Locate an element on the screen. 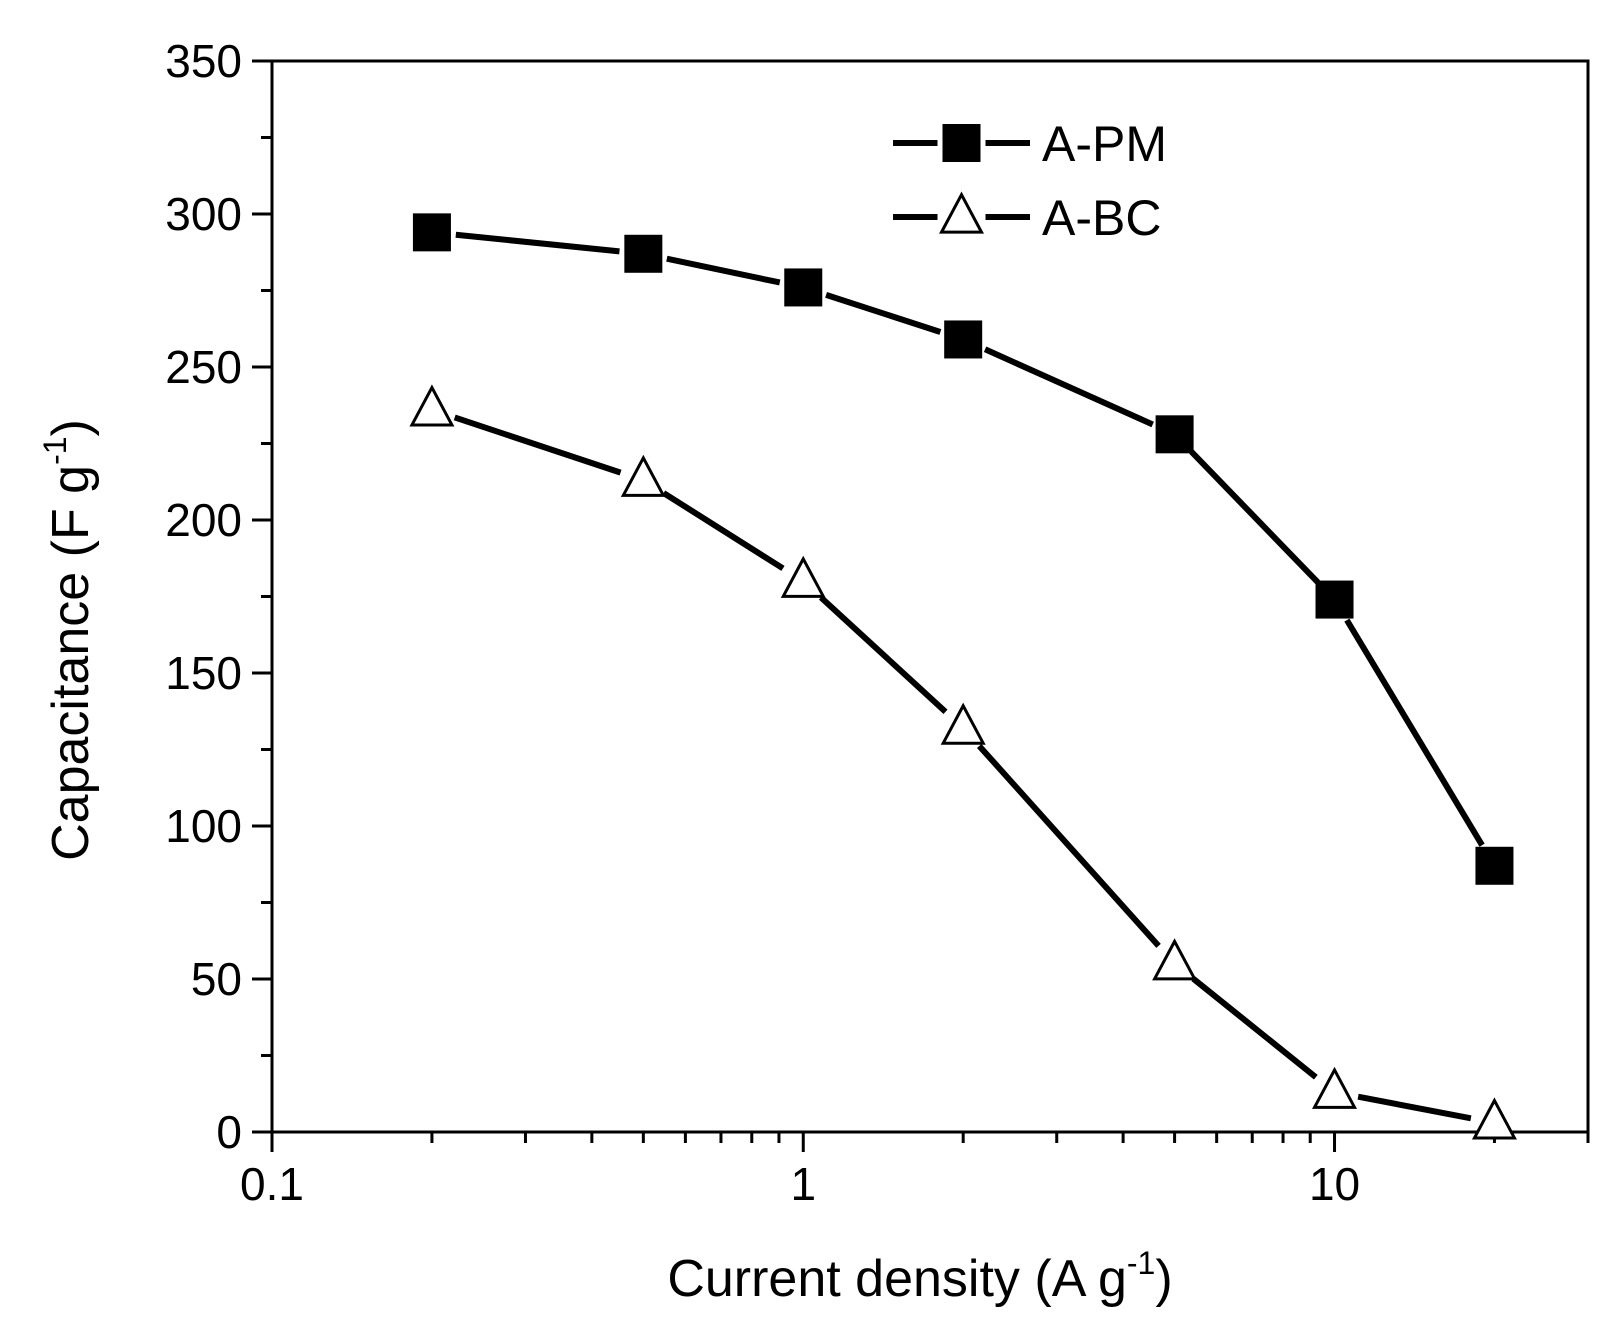  y-tick-label: 200 is located at coordinates (203, 520).